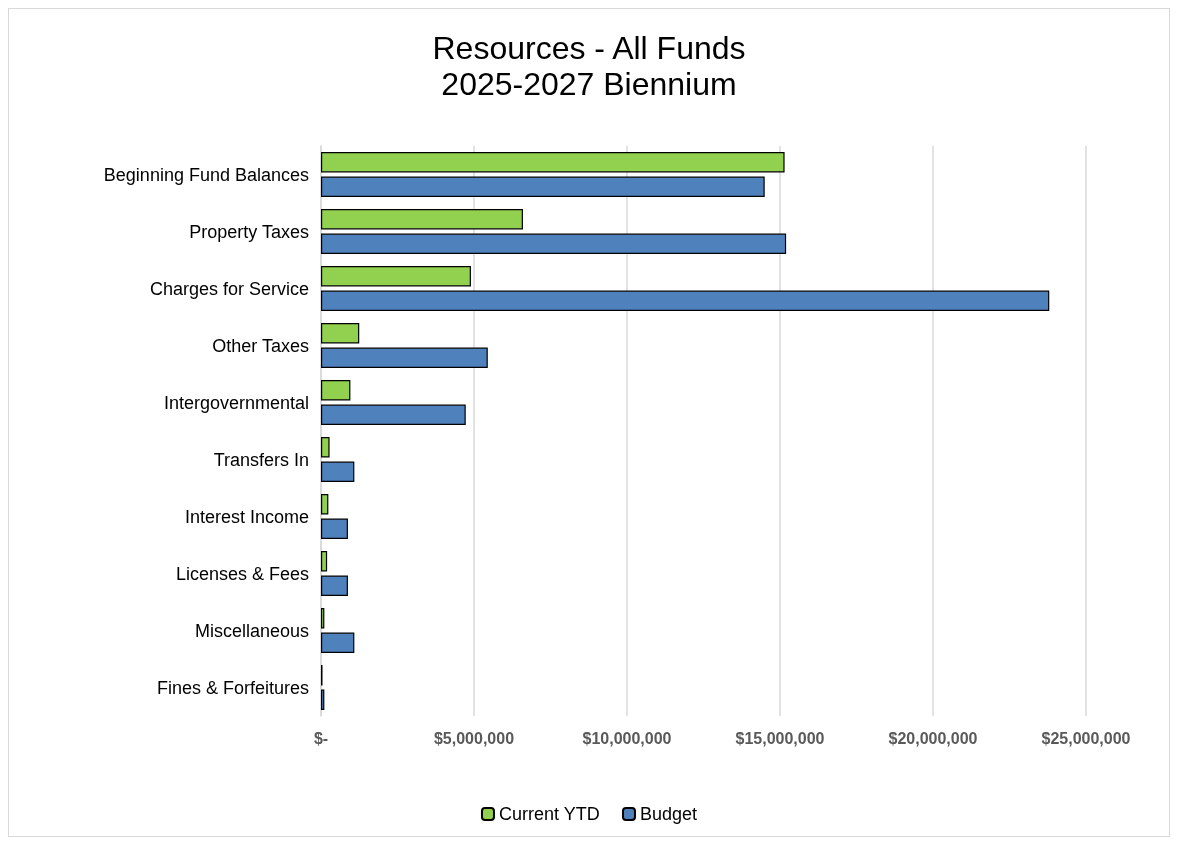 This screenshot has width=1178, height=845. Describe the element at coordinates (933, 738) in the screenshot. I see `x-tick-label: $20,000,000` at that location.